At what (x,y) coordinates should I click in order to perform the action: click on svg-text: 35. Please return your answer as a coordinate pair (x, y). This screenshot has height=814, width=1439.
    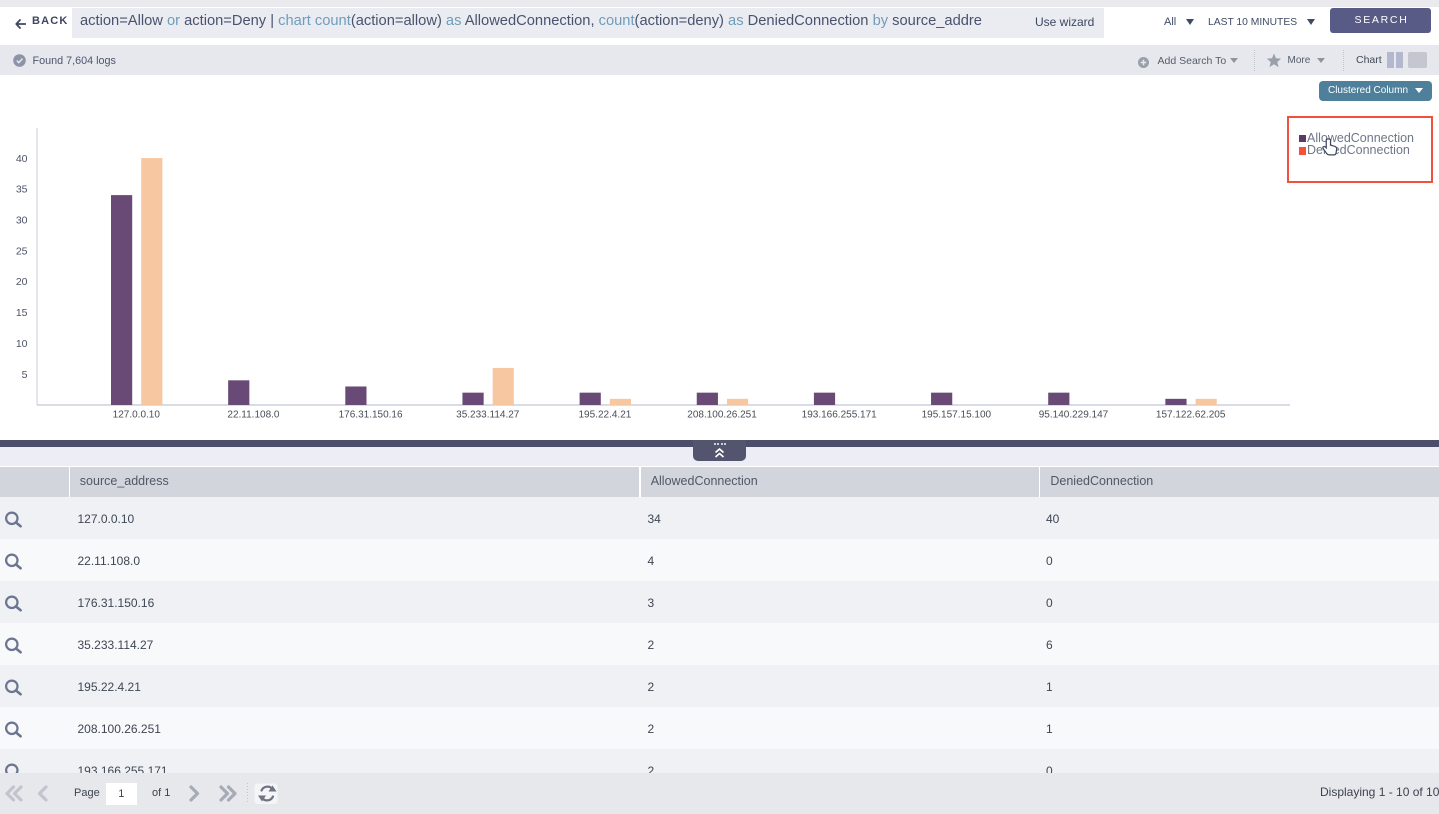
    Looking at the image, I should click on (22, 190).